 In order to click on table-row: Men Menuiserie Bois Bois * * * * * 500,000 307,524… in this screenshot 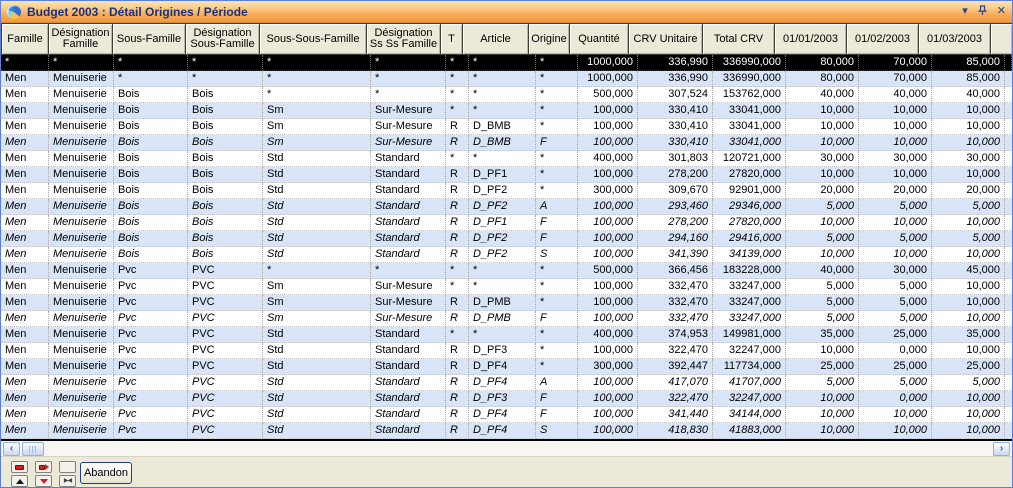, I will do `click(506, 95)`.